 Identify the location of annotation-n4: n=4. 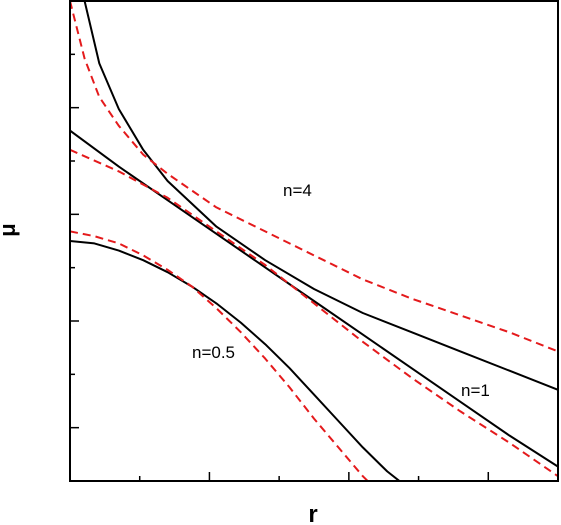
(297, 190).